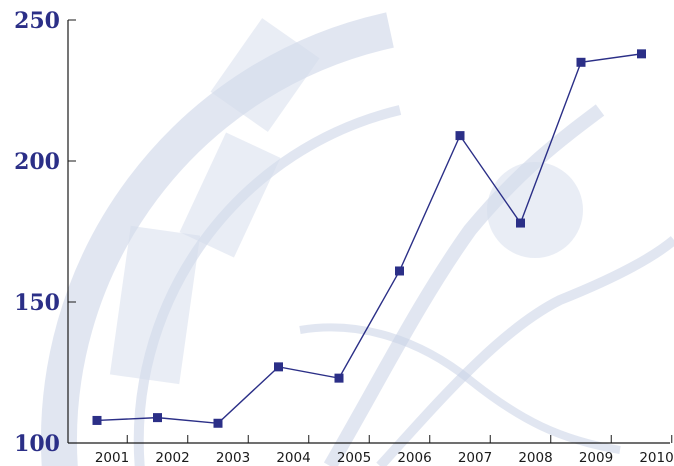 The width and height of the screenshot is (674, 466). I want to click on y-axis-ticks: 100 150 200 250, so click(45, 232).